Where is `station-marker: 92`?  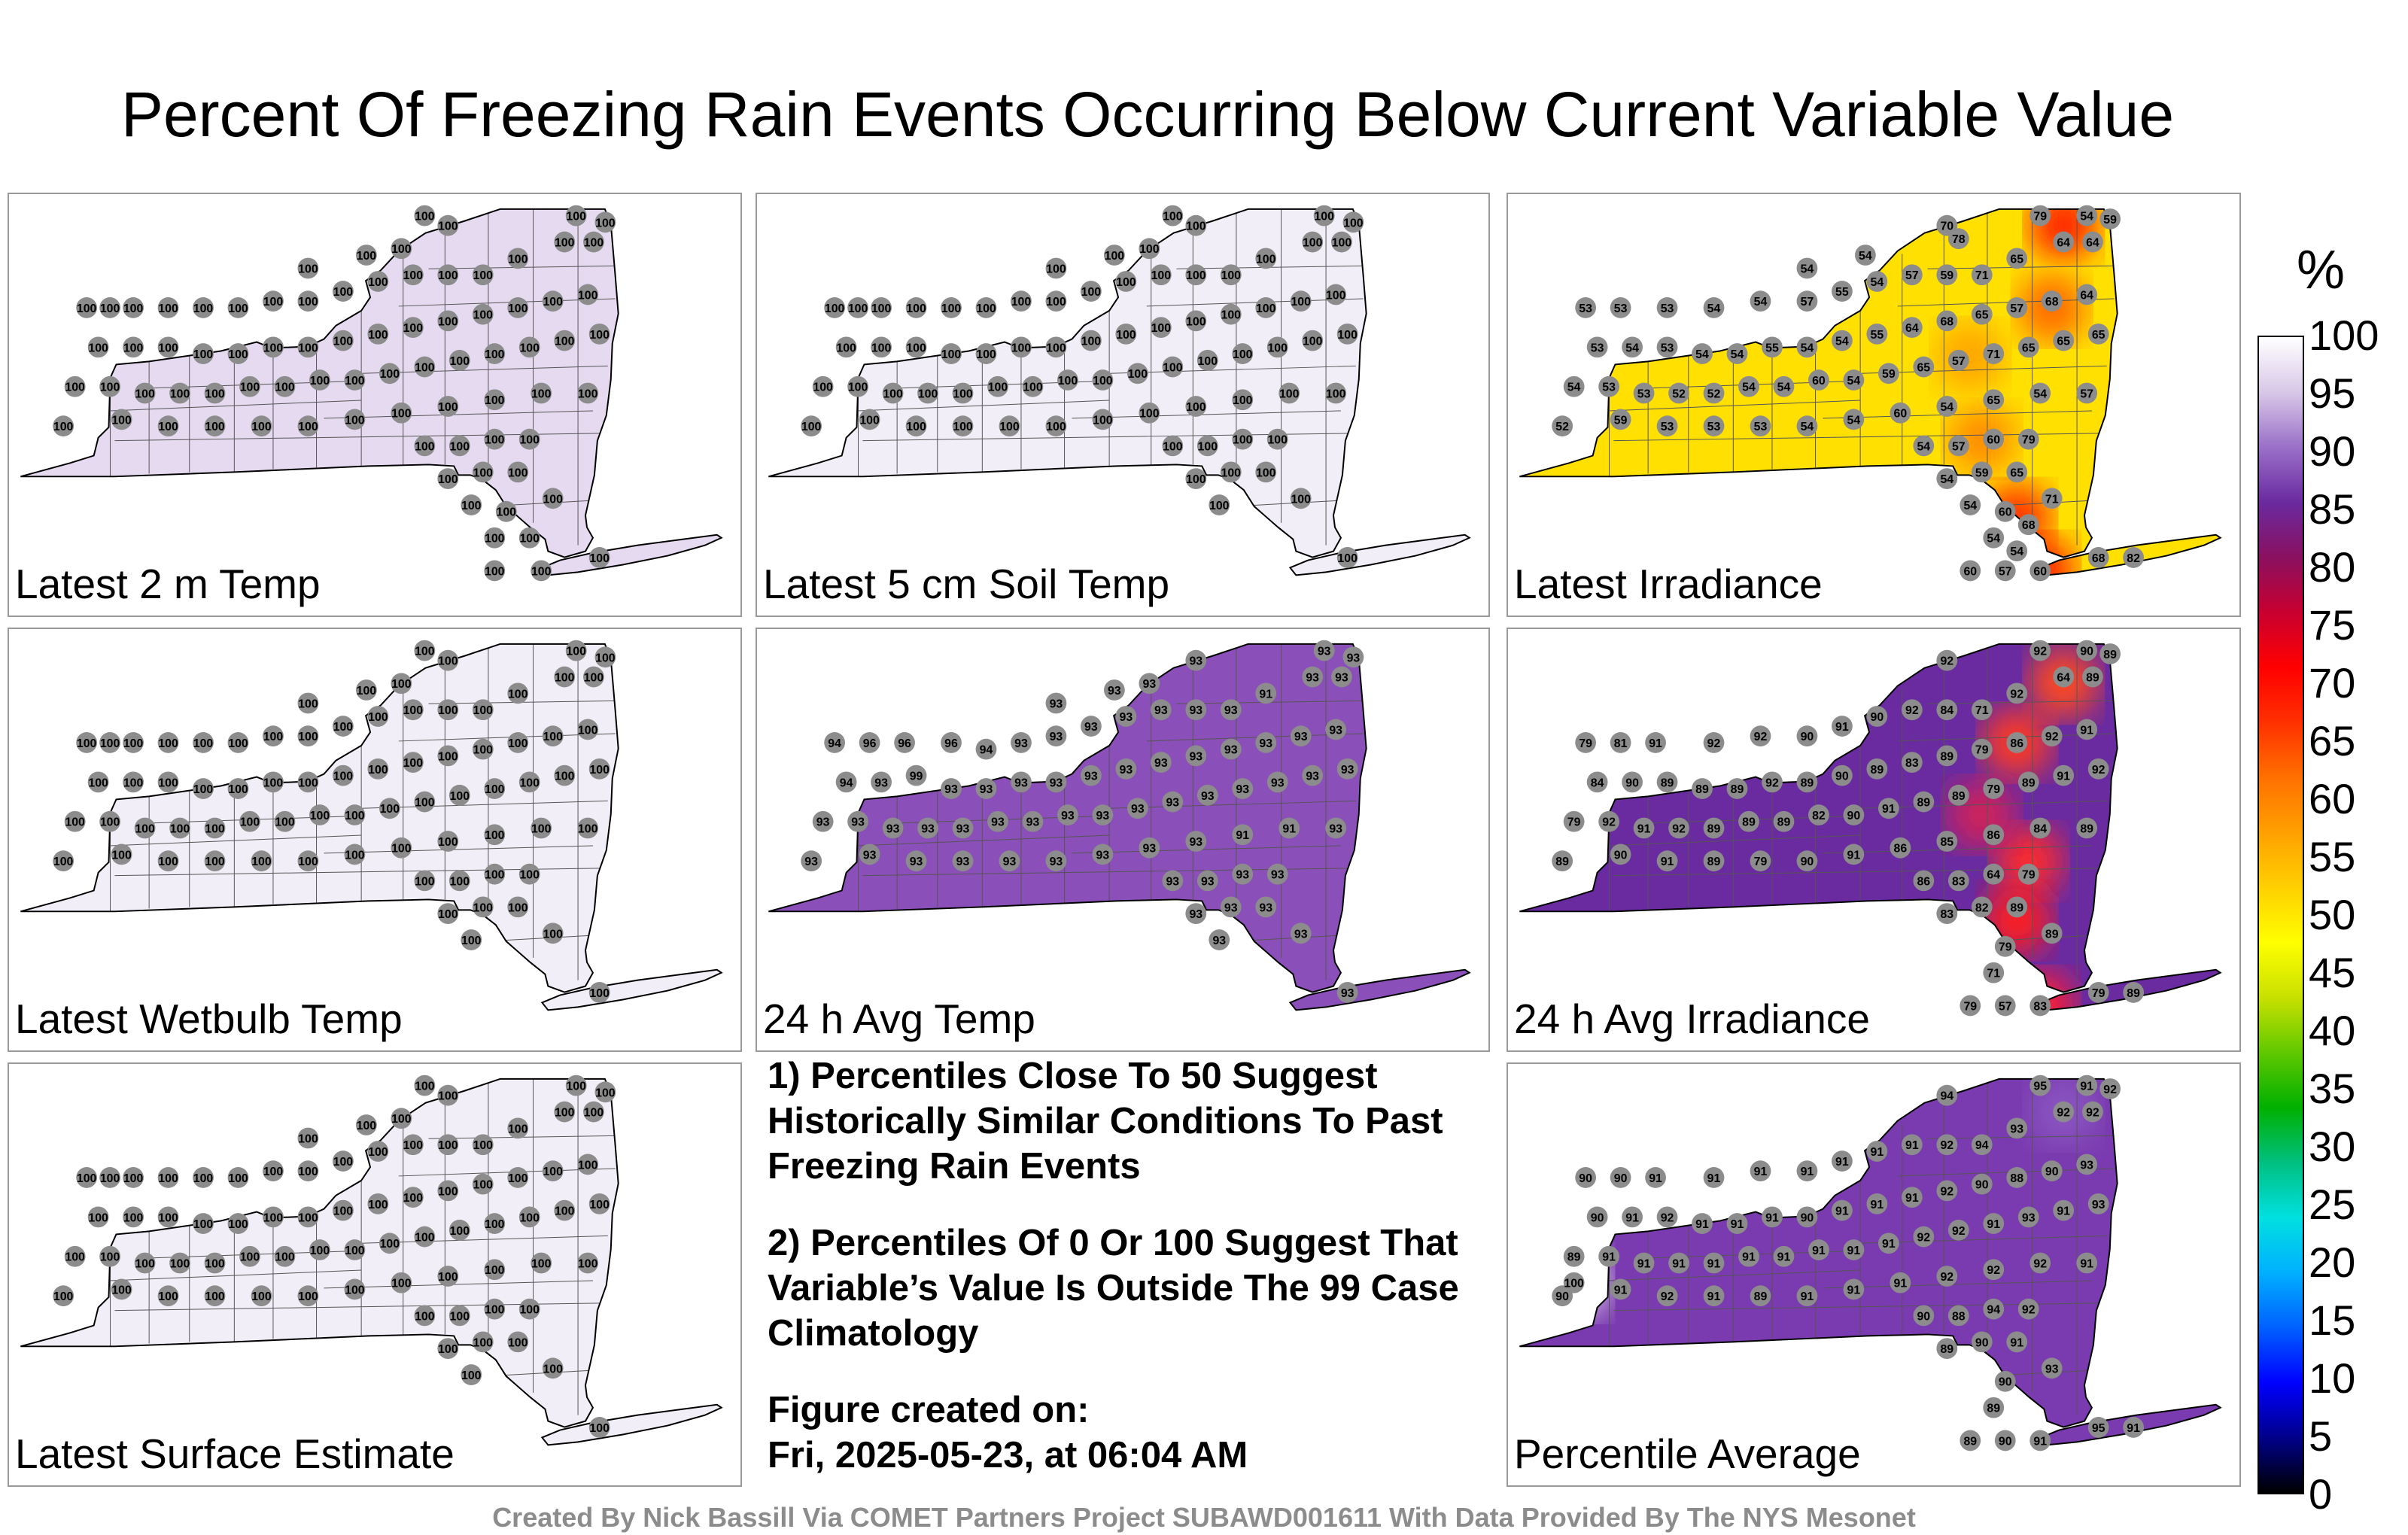
station-marker: 92 is located at coordinates (1947, 1145).